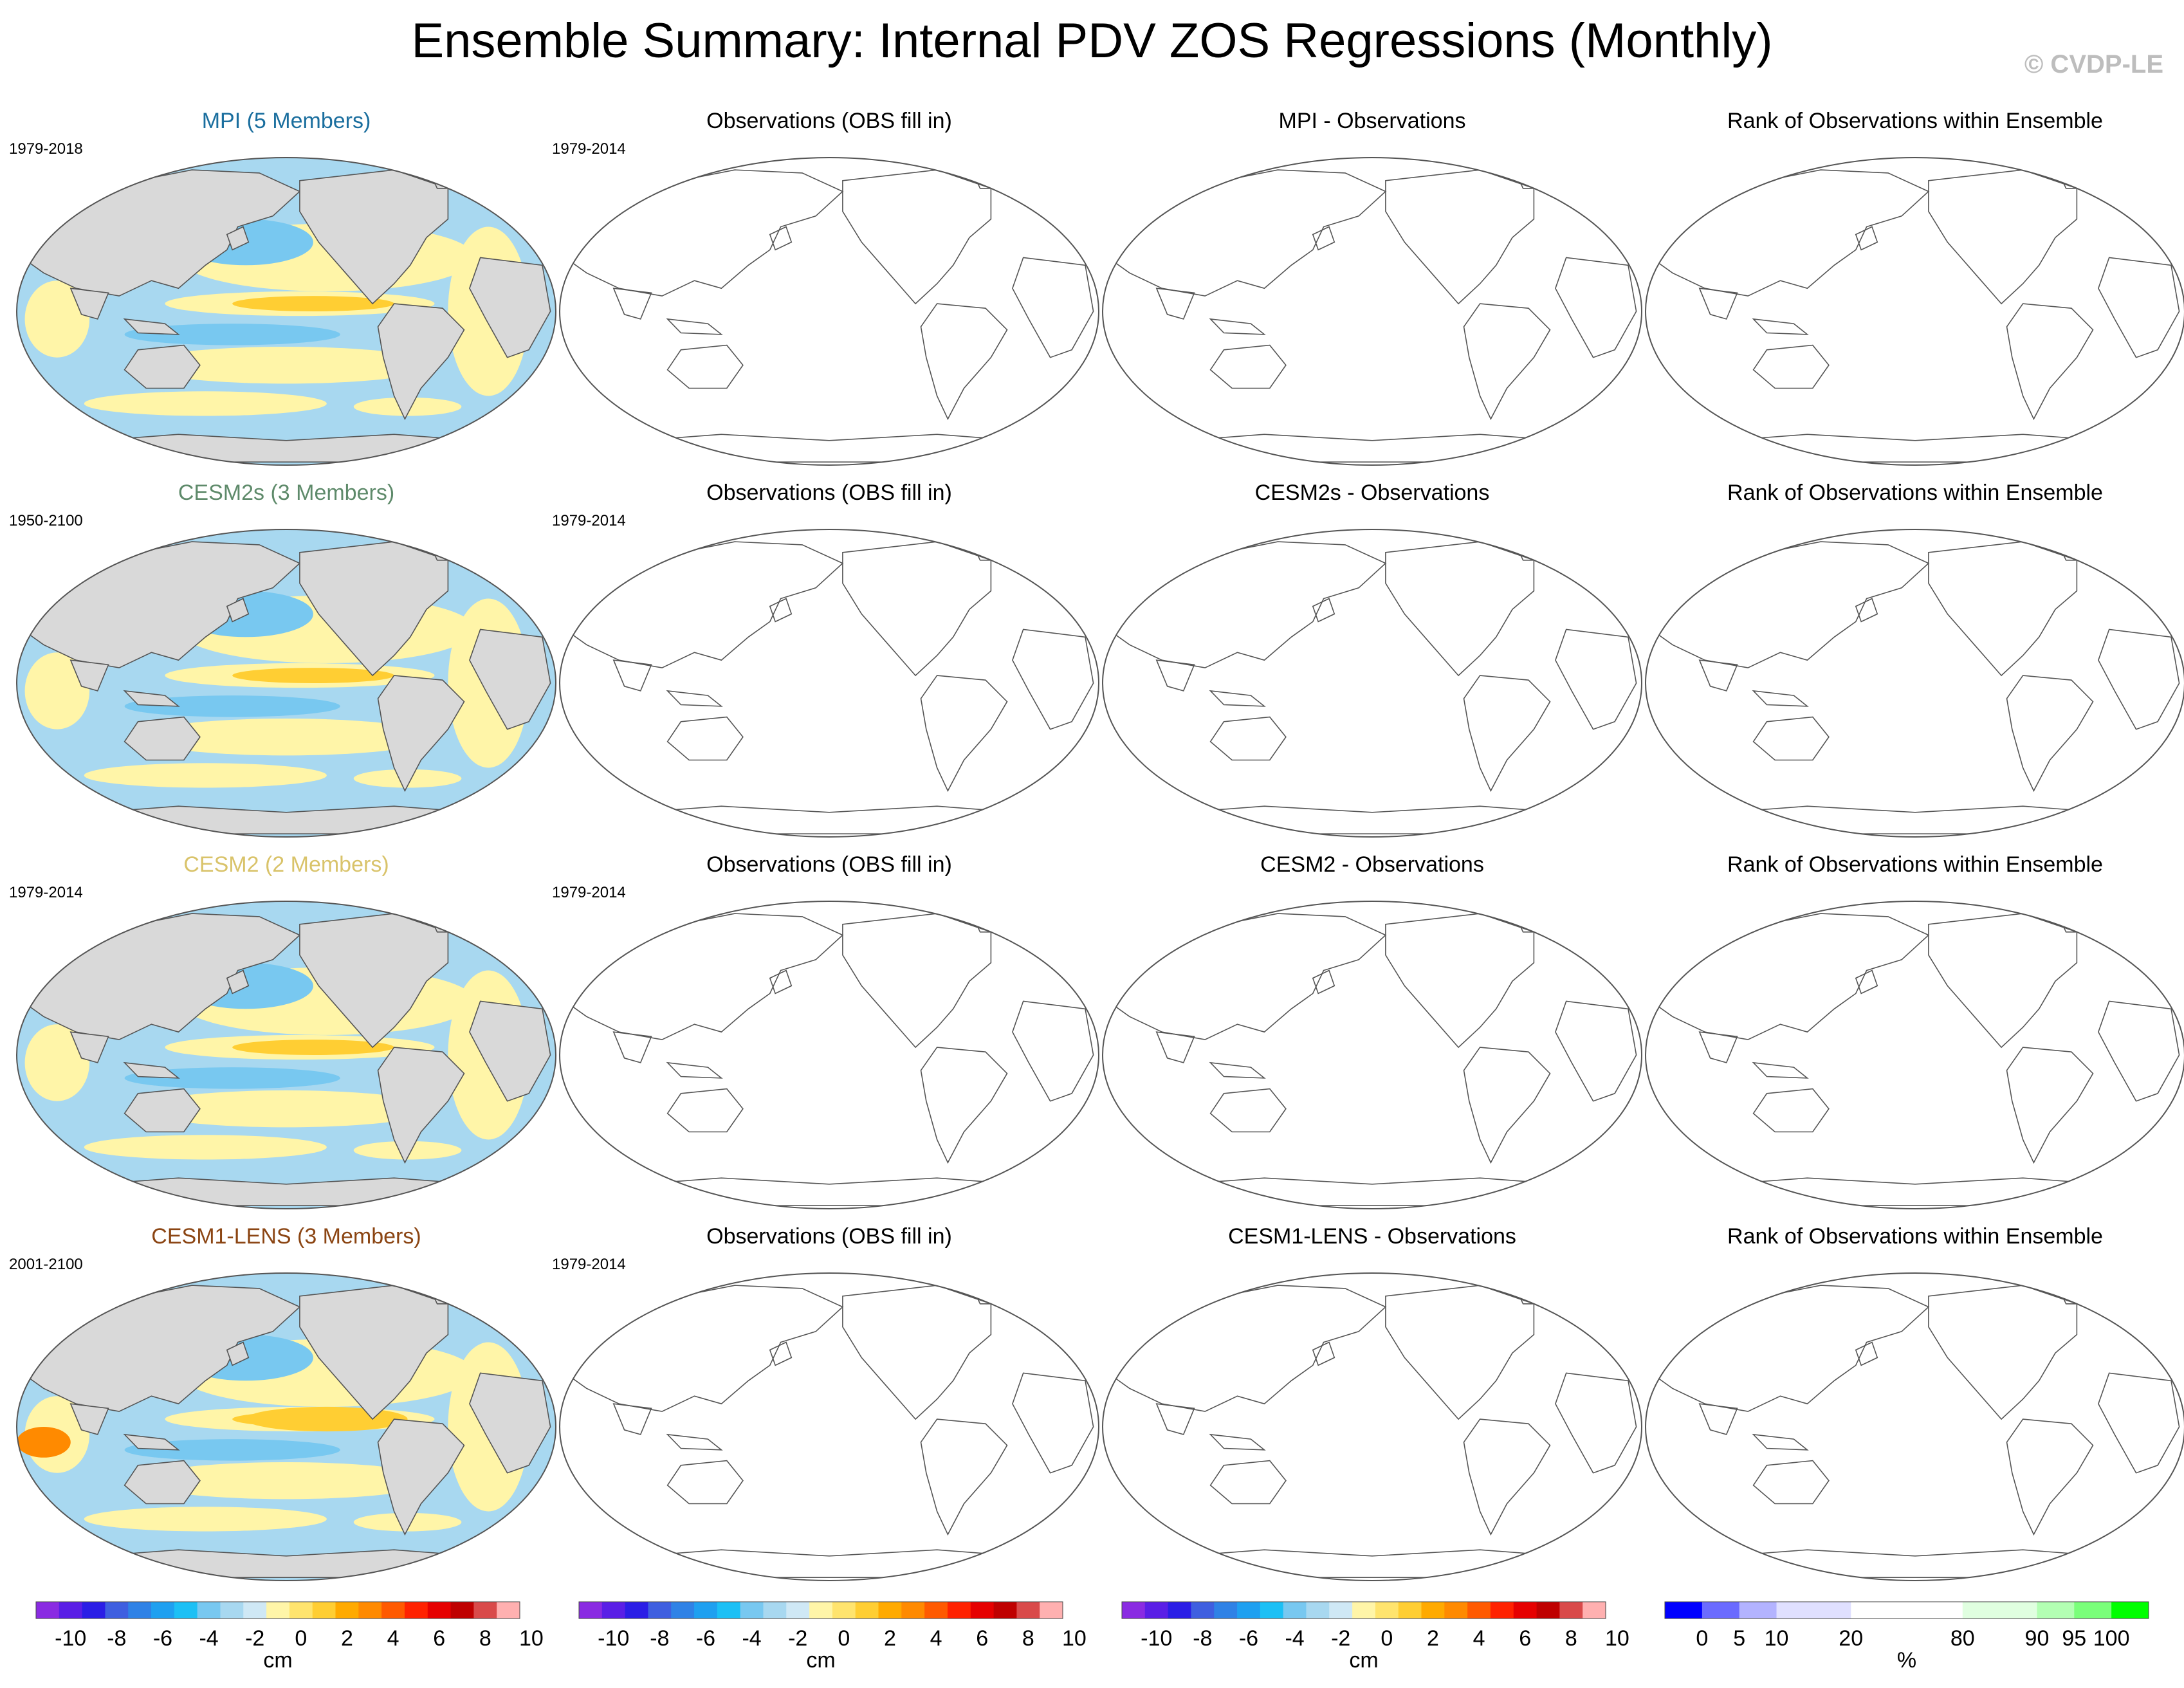 Image resolution: width=2184 pixels, height=1688 pixels. I want to click on panel-title: Rank of Observations within Ensemble, so click(1915, 121).